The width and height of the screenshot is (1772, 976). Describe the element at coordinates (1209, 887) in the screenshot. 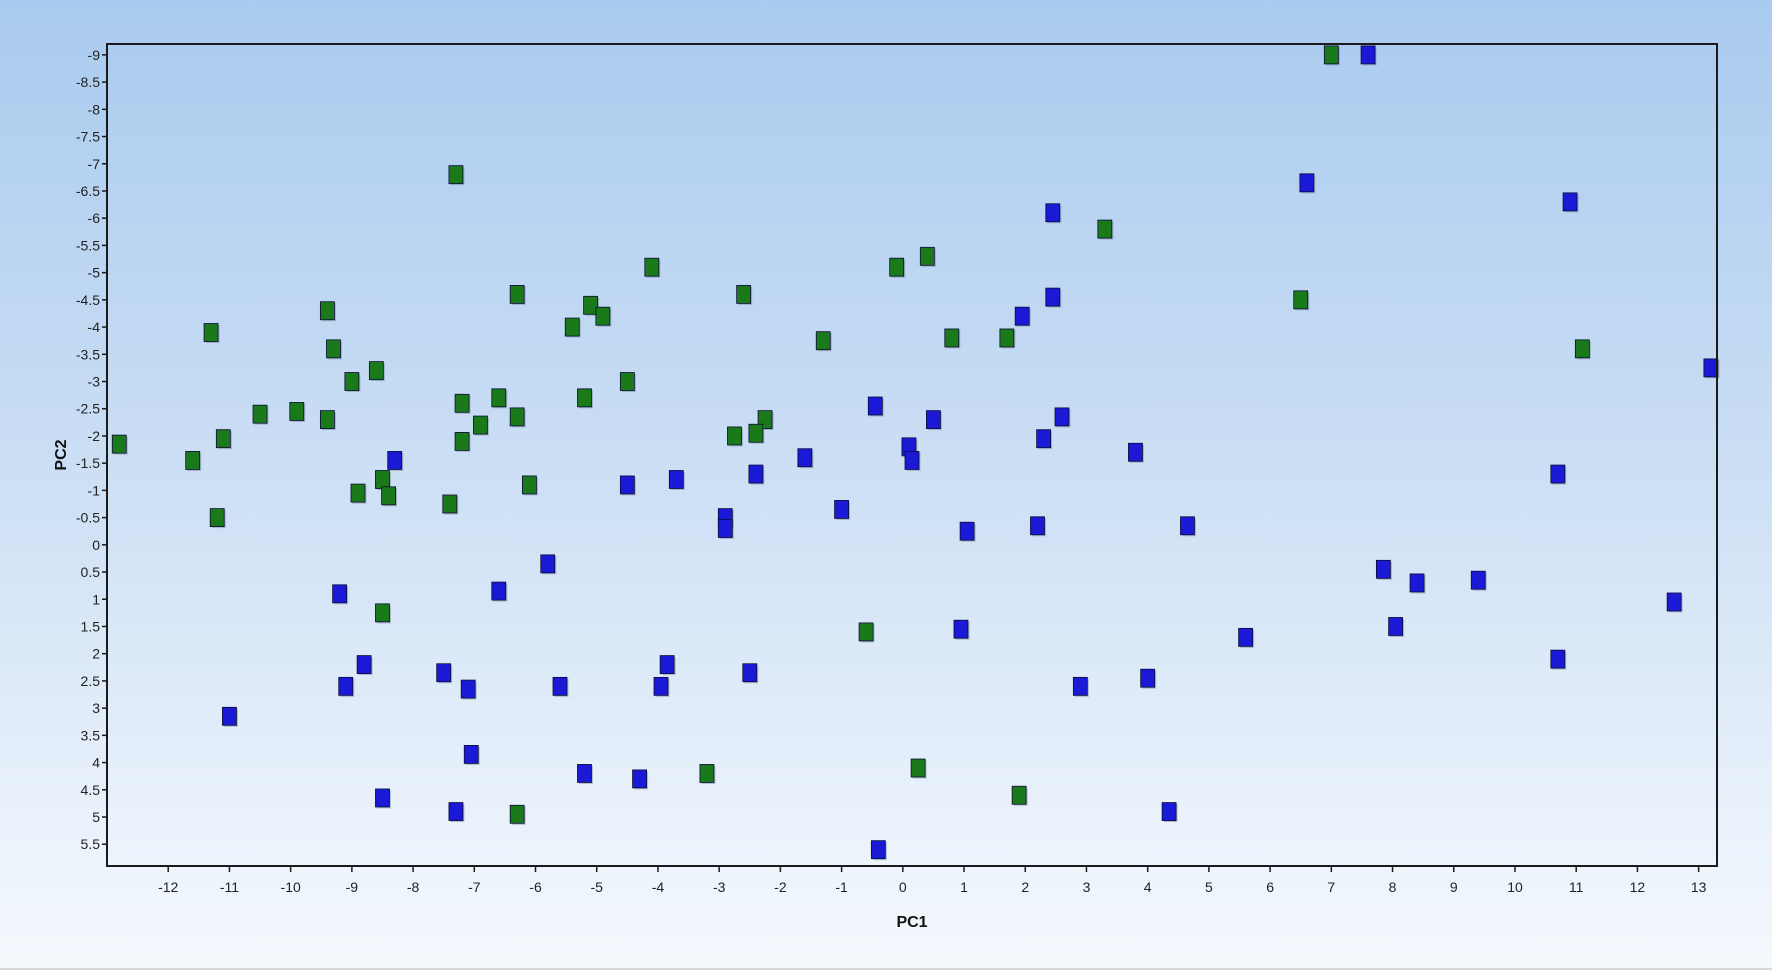

I see `x-tick-label: 5` at that location.